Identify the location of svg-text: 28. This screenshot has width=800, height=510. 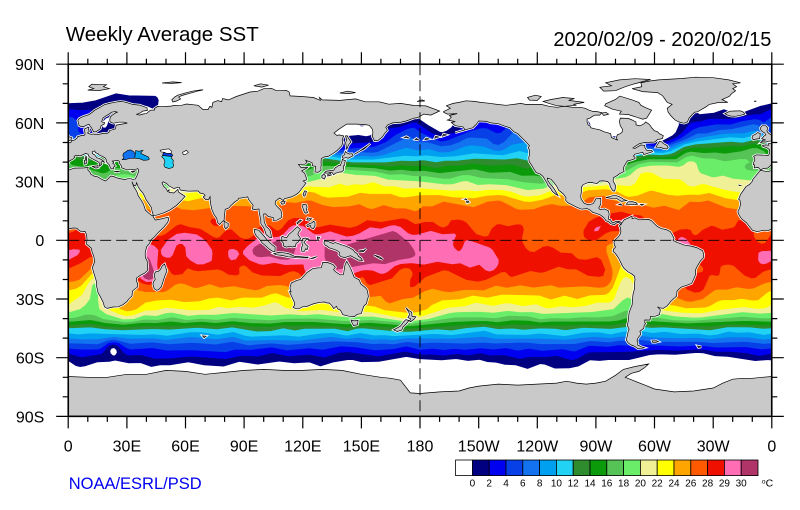
(708, 484).